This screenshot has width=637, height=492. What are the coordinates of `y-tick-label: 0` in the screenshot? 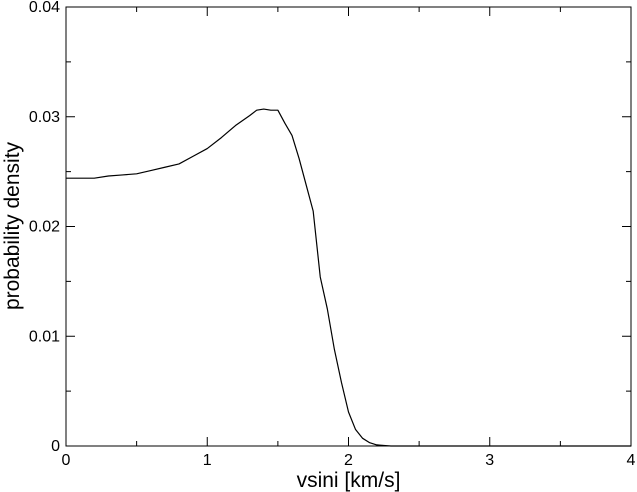 It's located at (55, 446).